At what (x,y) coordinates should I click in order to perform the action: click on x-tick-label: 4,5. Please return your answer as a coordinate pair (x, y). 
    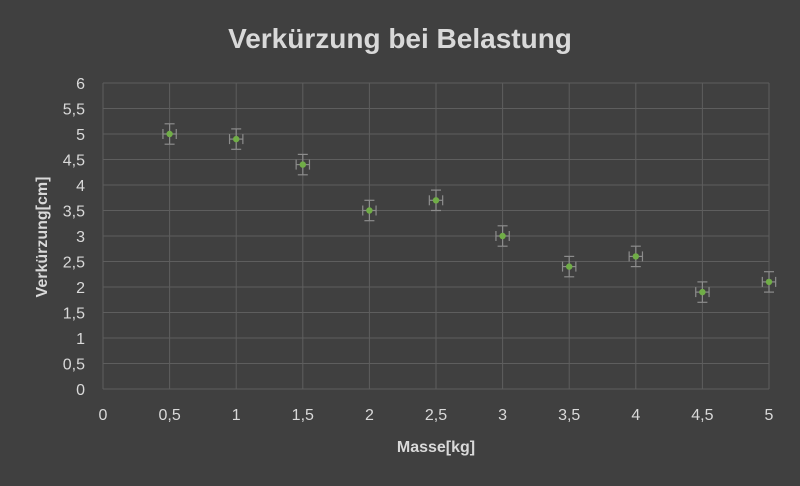
    Looking at the image, I should click on (702, 415).